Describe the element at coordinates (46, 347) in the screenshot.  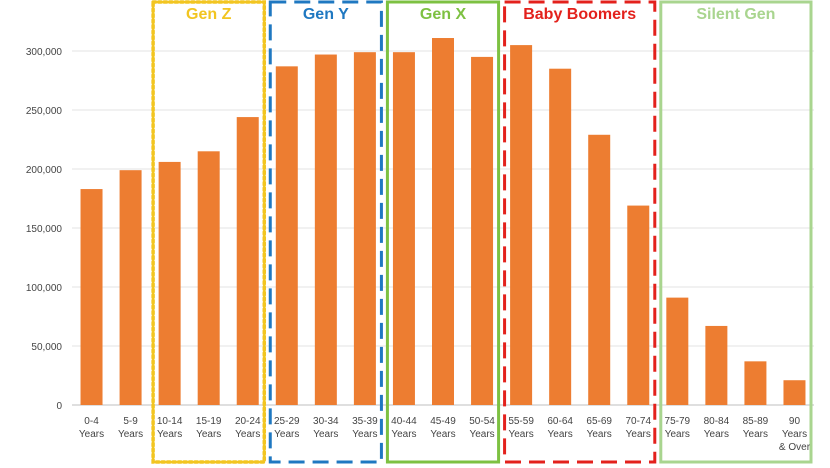
I see `y-tick-label: 50,000` at that location.